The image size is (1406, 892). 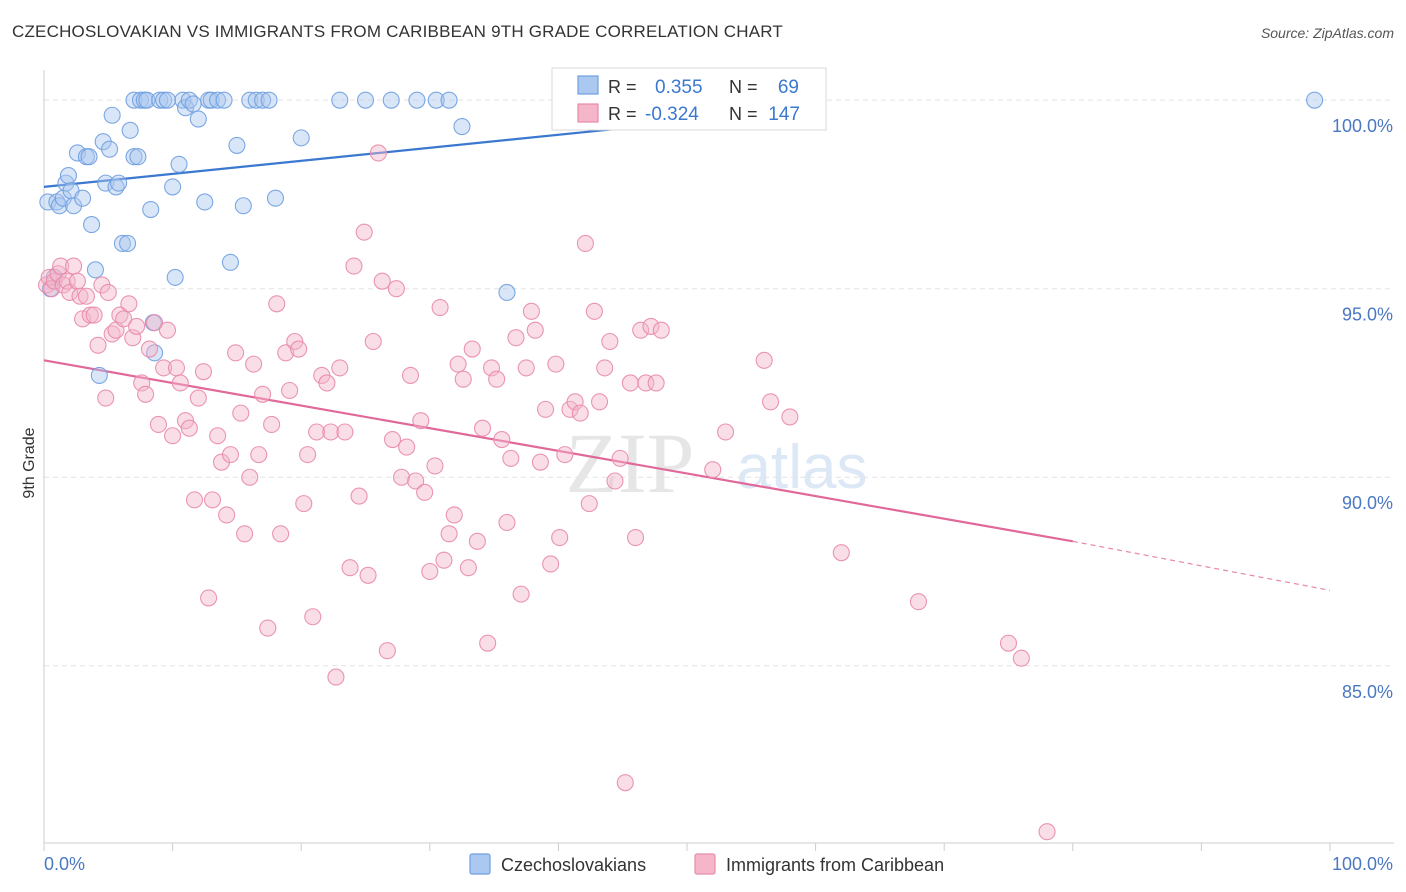 What do you see at coordinates (1362, 126) in the screenshot?
I see `y-tick-label: 100.0%` at bounding box center [1362, 126].